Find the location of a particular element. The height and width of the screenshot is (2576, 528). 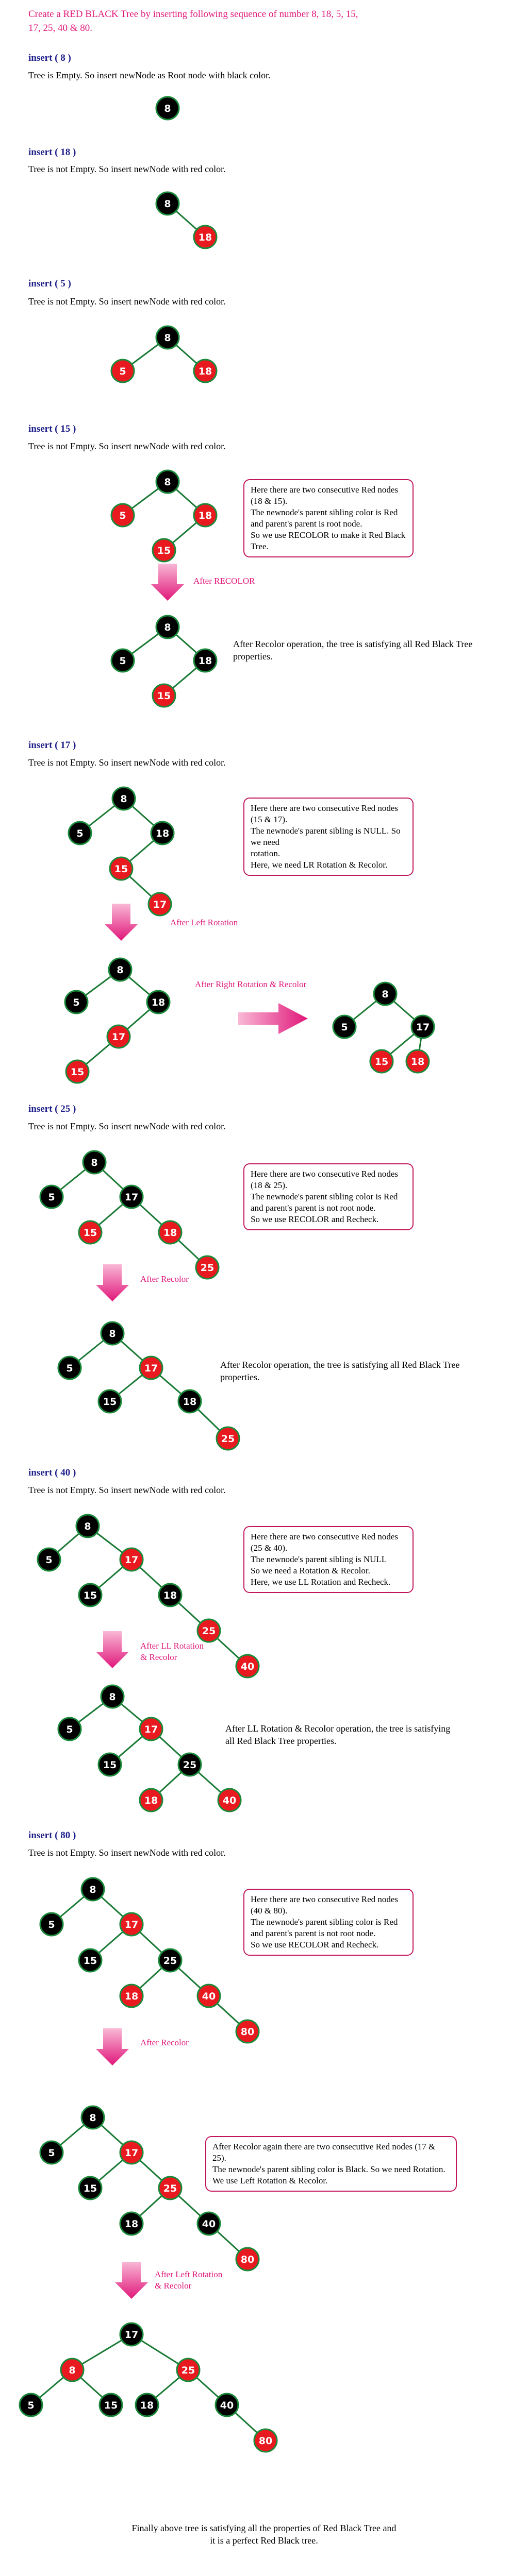

arrow-label-after-recolor-15: After RECOLOR is located at coordinates (224, 581).